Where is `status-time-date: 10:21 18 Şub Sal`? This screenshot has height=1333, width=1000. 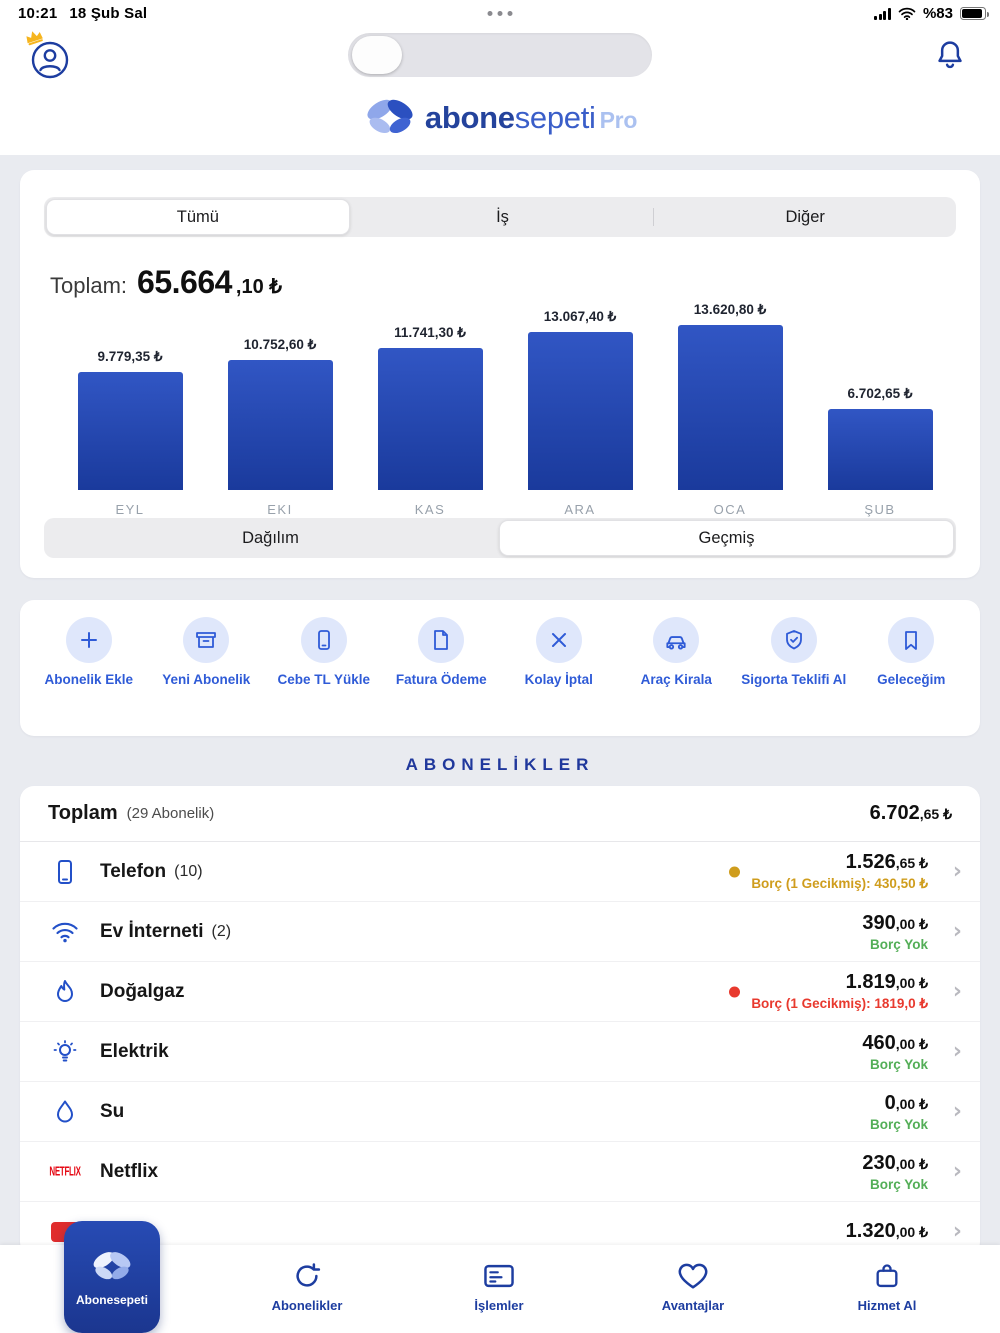
status-time-date: 10:21 18 Şub Sal is located at coordinates (82, 13).